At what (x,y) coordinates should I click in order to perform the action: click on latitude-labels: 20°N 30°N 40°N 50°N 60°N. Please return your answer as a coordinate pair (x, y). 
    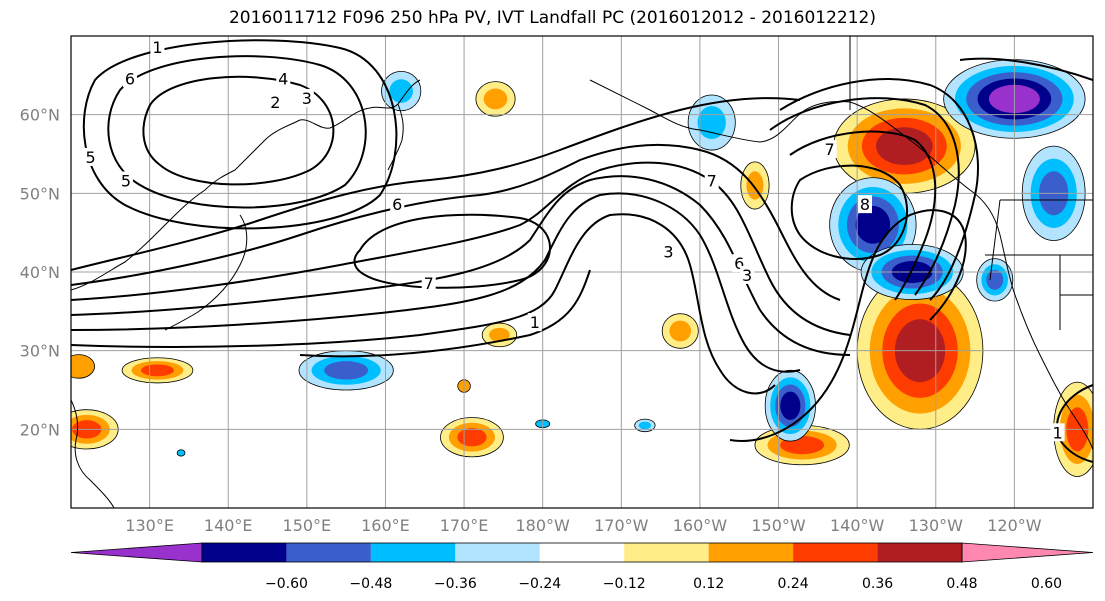
    Looking at the image, I should click on (40, 273).